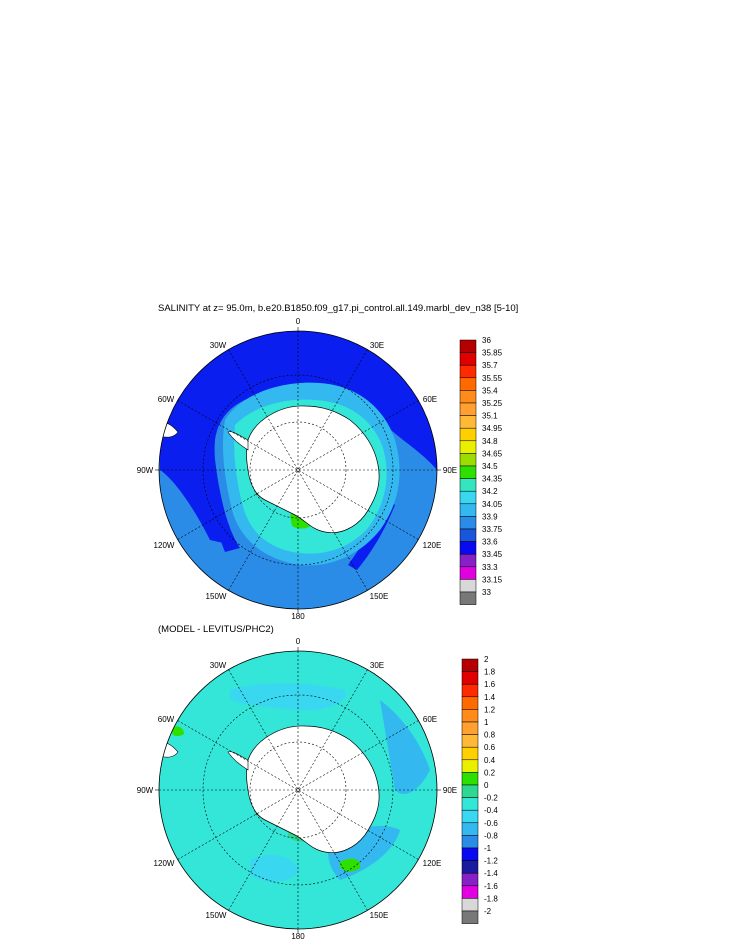 This screenshot has height=945, width=733. Describe the element at coordinates (488, 848) in the screenshot. I see `colorbar-label: -1` at that location.